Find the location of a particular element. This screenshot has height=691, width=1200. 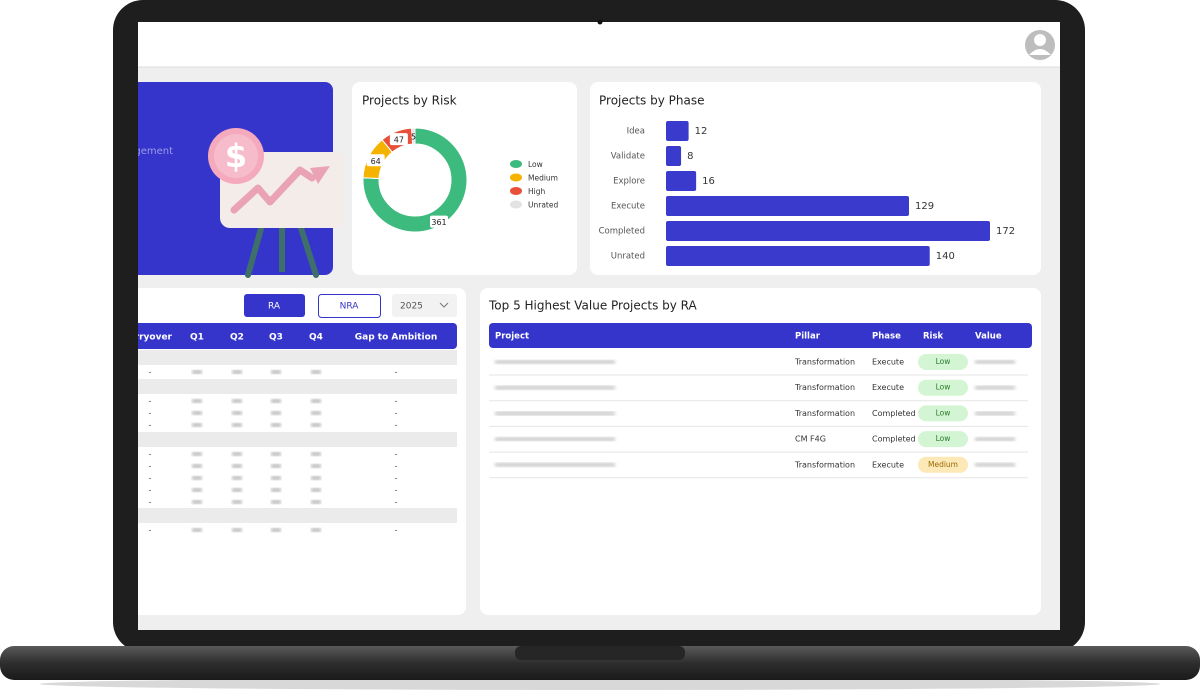

risk-label: Medium is located at coordinates (943, 464).